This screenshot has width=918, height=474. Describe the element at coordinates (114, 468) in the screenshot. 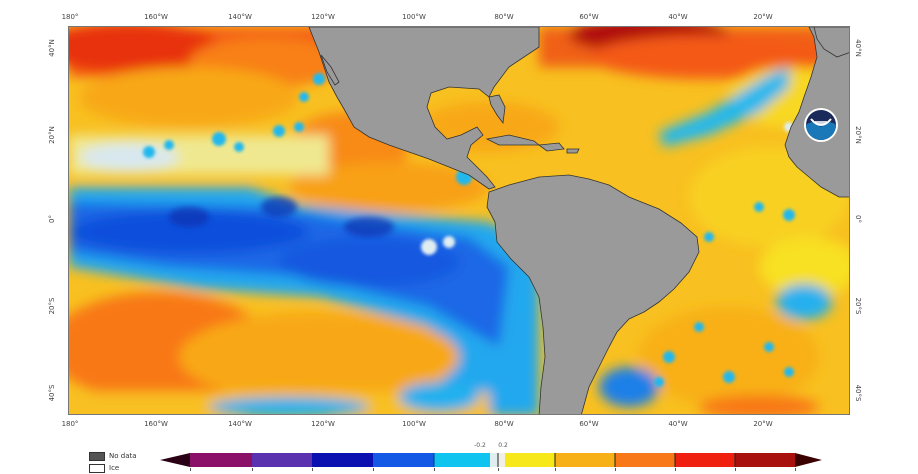

I see `ice-label: Ice` at that location.